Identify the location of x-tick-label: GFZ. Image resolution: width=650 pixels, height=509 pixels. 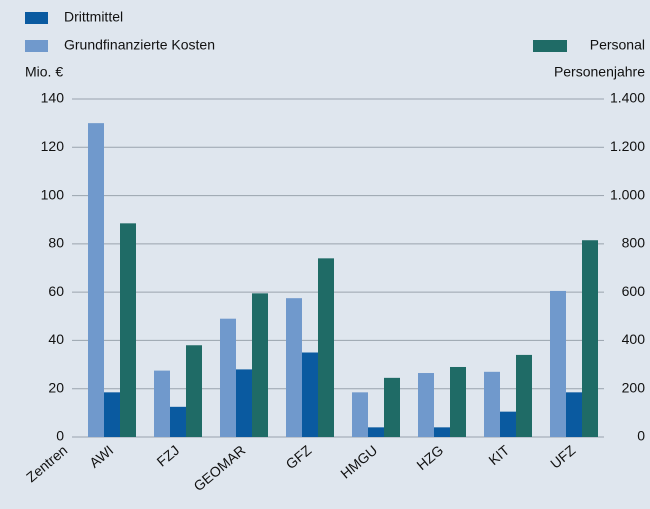
(299, 457).